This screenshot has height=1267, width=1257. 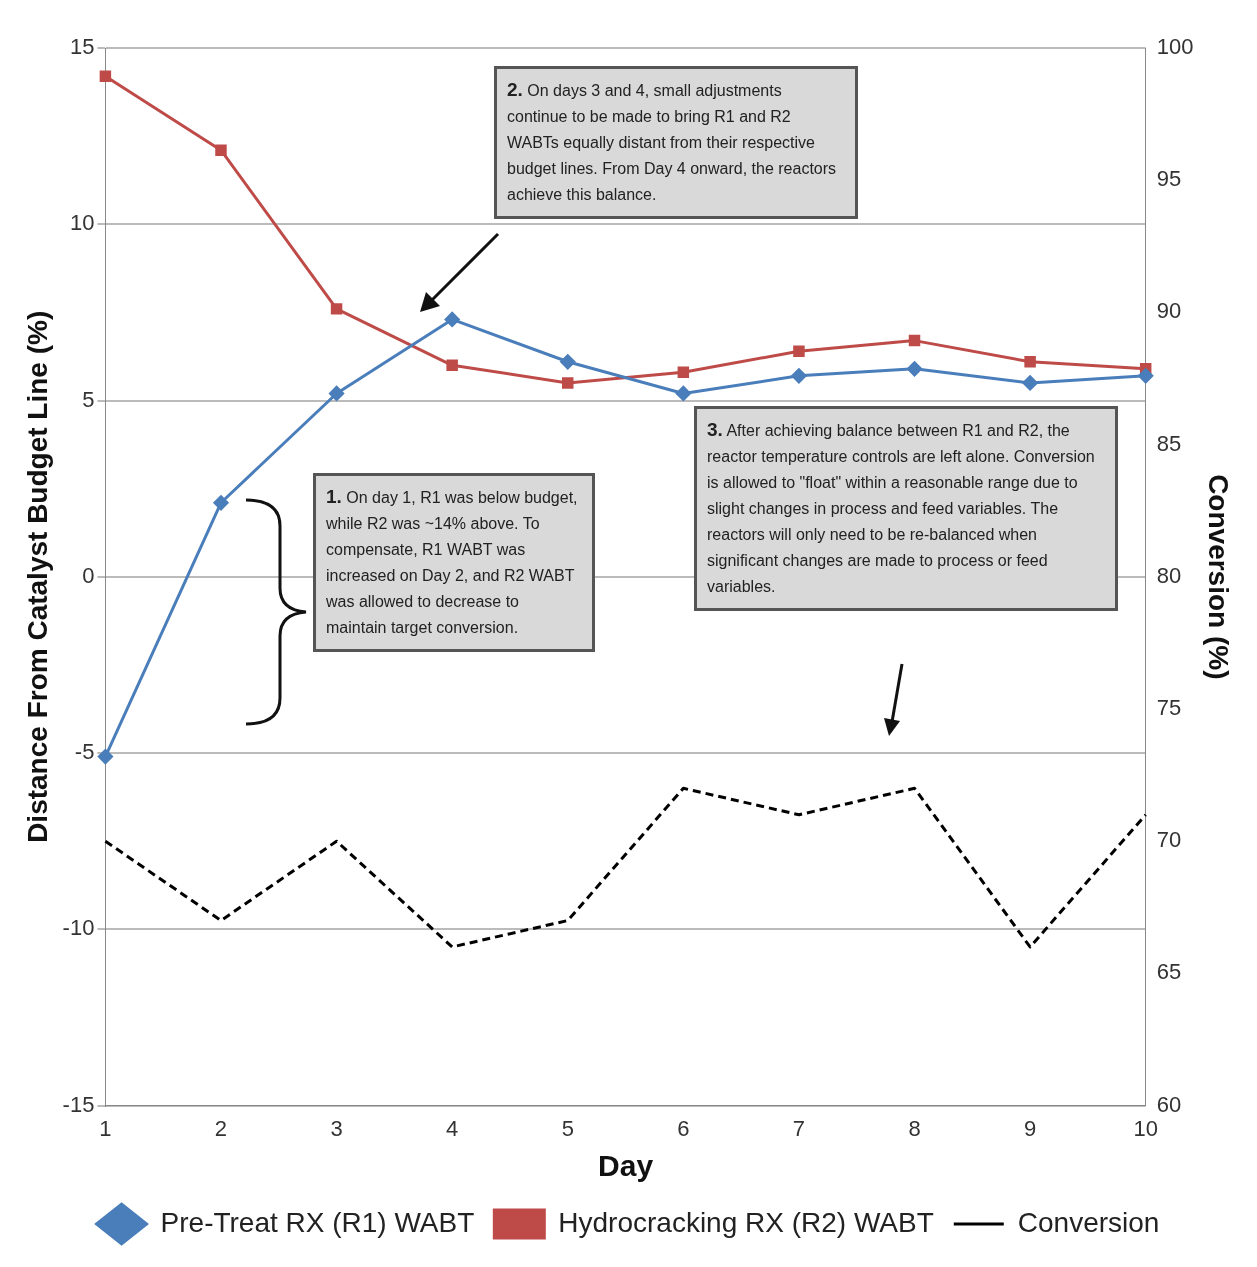 What do you see at coordinates (88, 399) in the screenshot?
I see `y-tick-label: 5` at bounding box center [88, 399].